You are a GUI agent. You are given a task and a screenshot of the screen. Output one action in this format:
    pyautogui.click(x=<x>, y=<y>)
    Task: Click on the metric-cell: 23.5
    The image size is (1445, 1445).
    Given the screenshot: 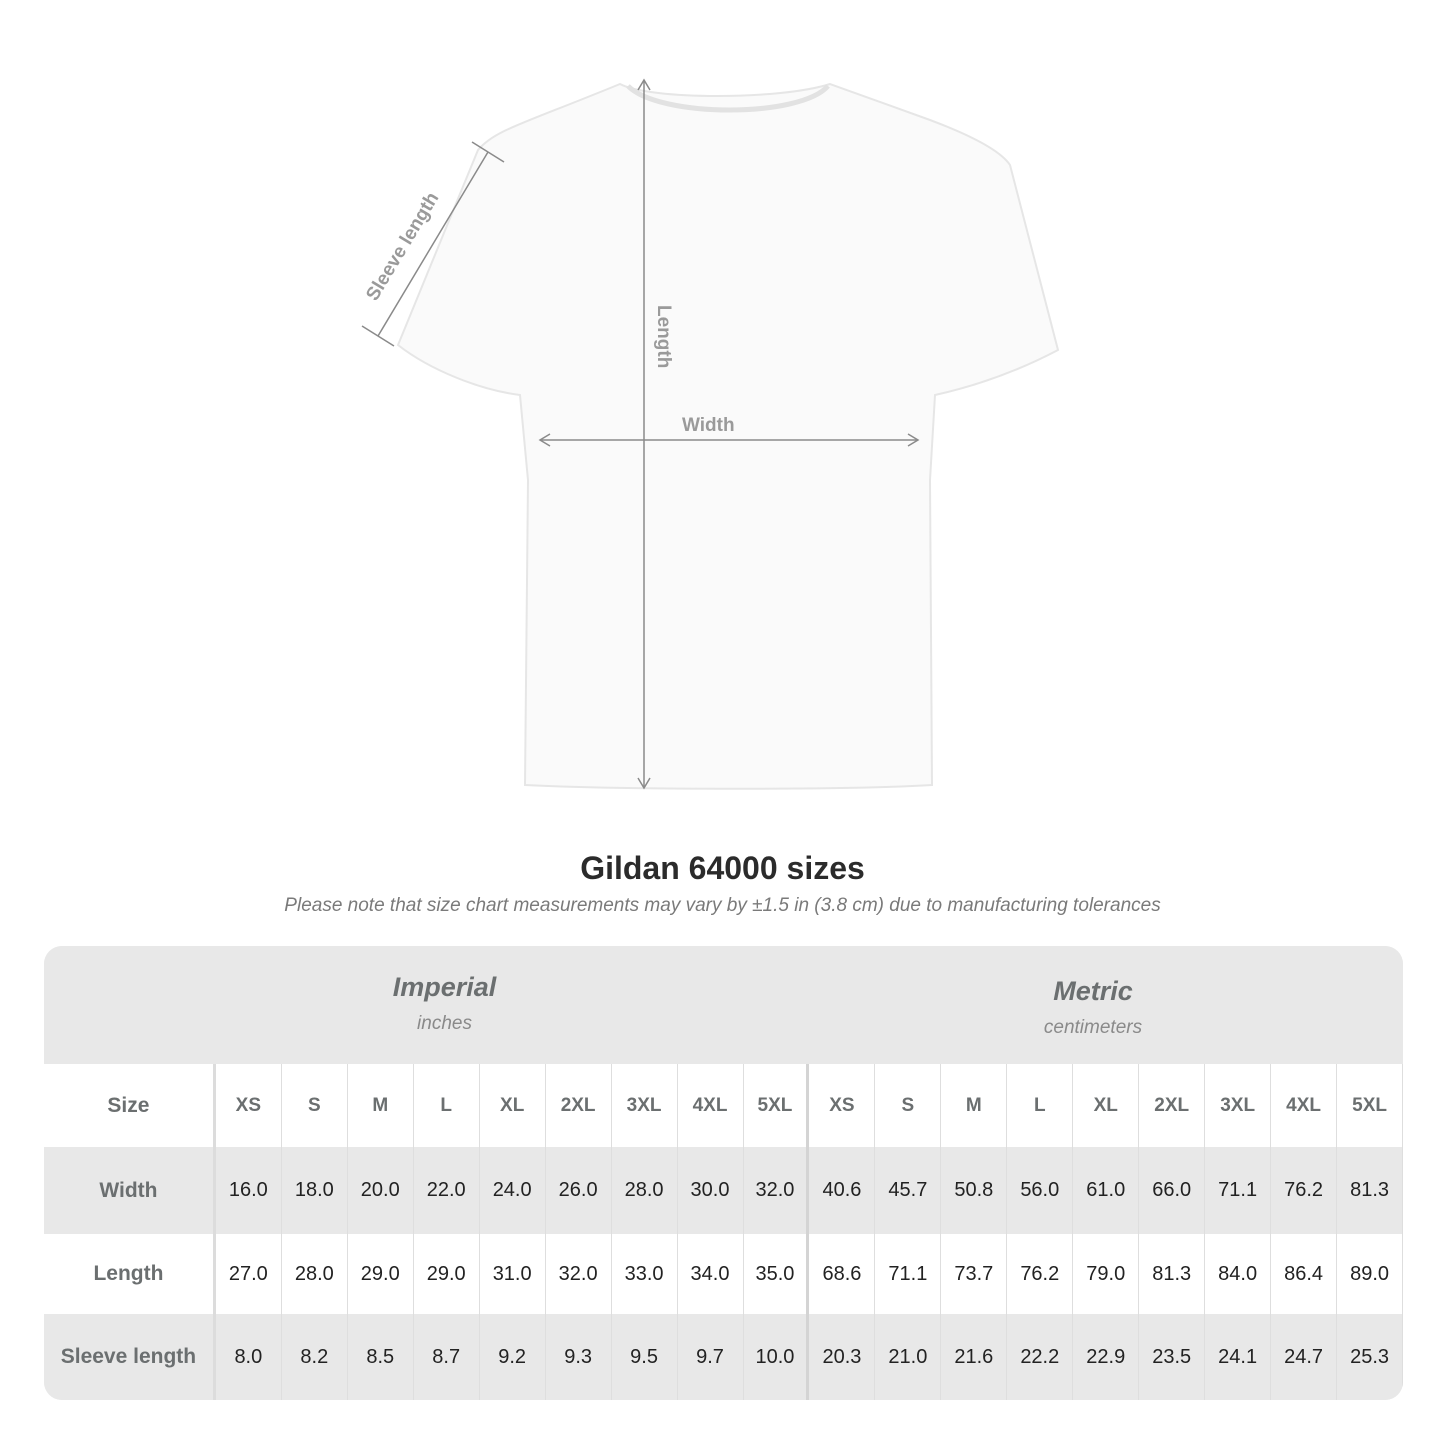 What is the action you would take?
    pyautogui.click(x=1172, y=1357)
    